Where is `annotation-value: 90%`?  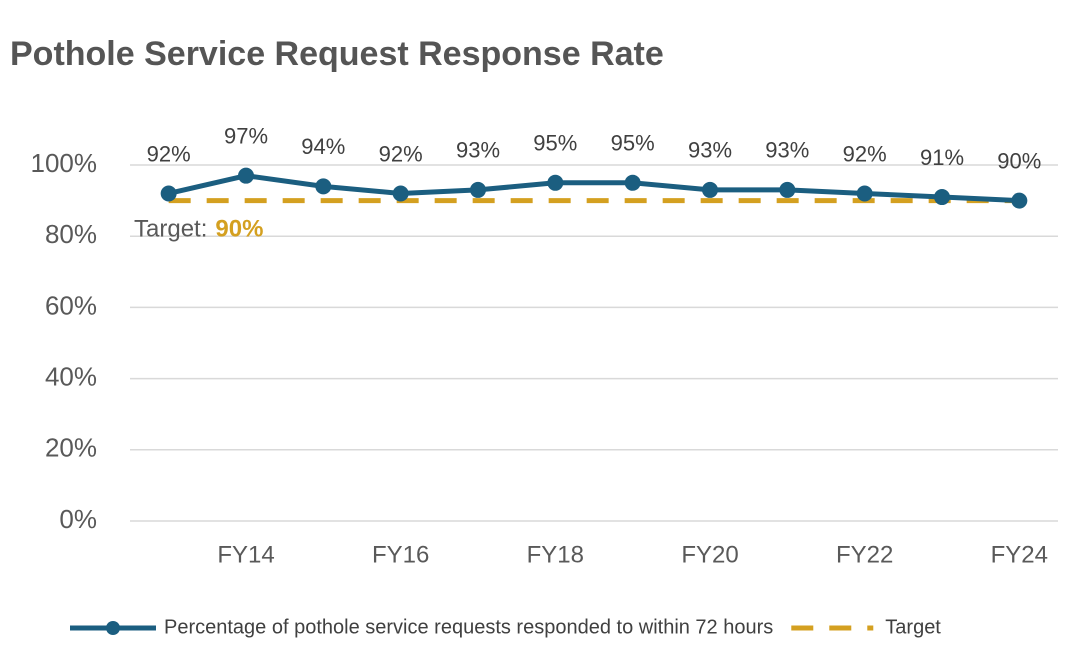
annotation-value: 90% is located at coordinates (239, 228).